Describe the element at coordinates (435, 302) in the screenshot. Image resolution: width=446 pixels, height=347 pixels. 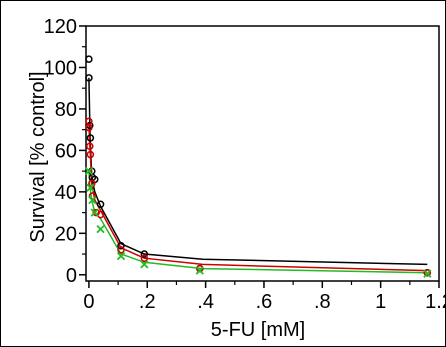
I see `x-tick-label: 1.2` at that location.